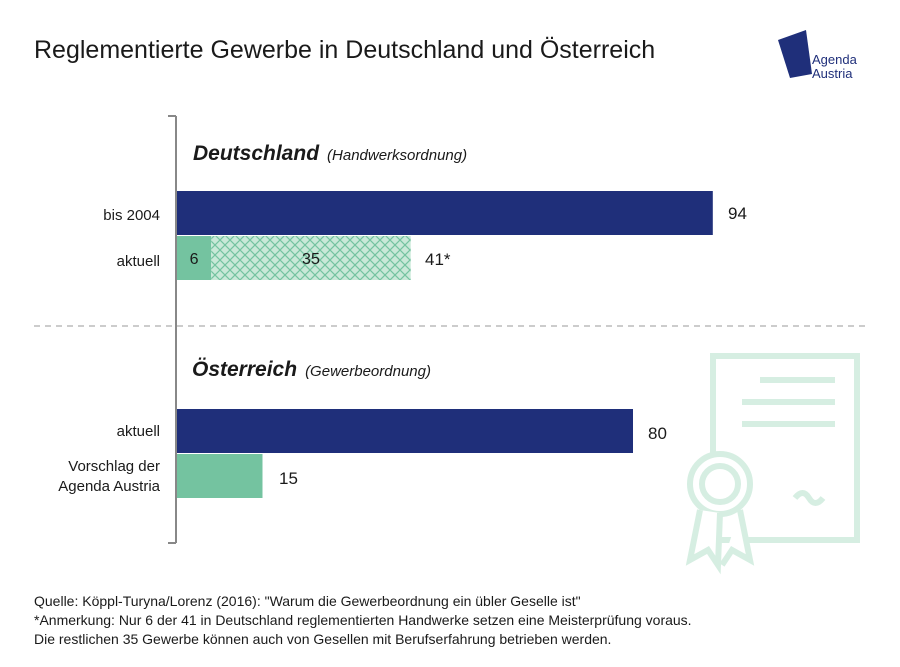 The height and width of the screenshot is (667, 900). I want to click on value-label: 15, so click(288, 478).